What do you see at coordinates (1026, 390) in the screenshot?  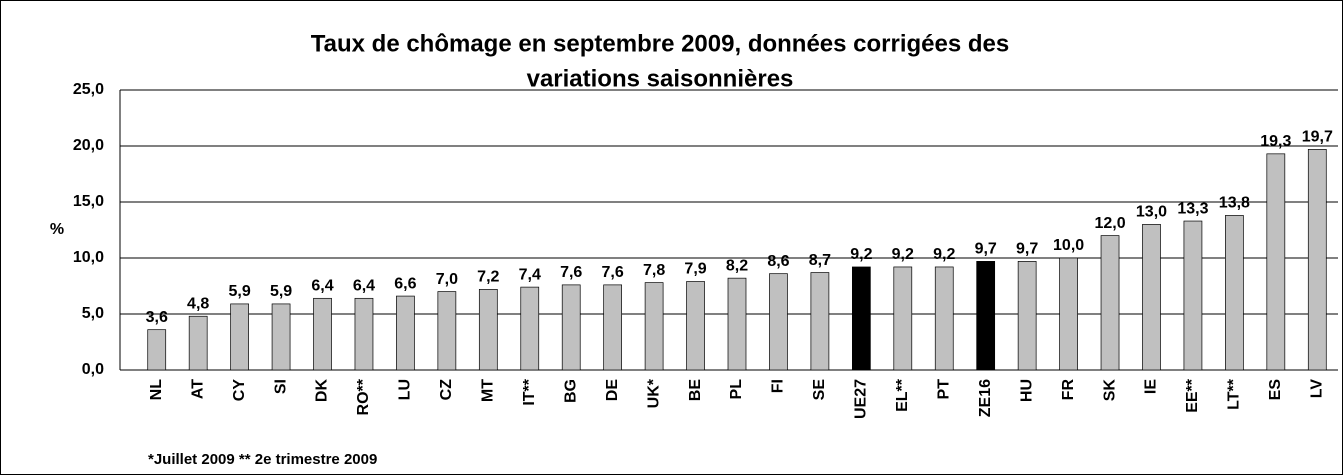 I see `x-tick-label: HU` at bounding box center [1026, 390].